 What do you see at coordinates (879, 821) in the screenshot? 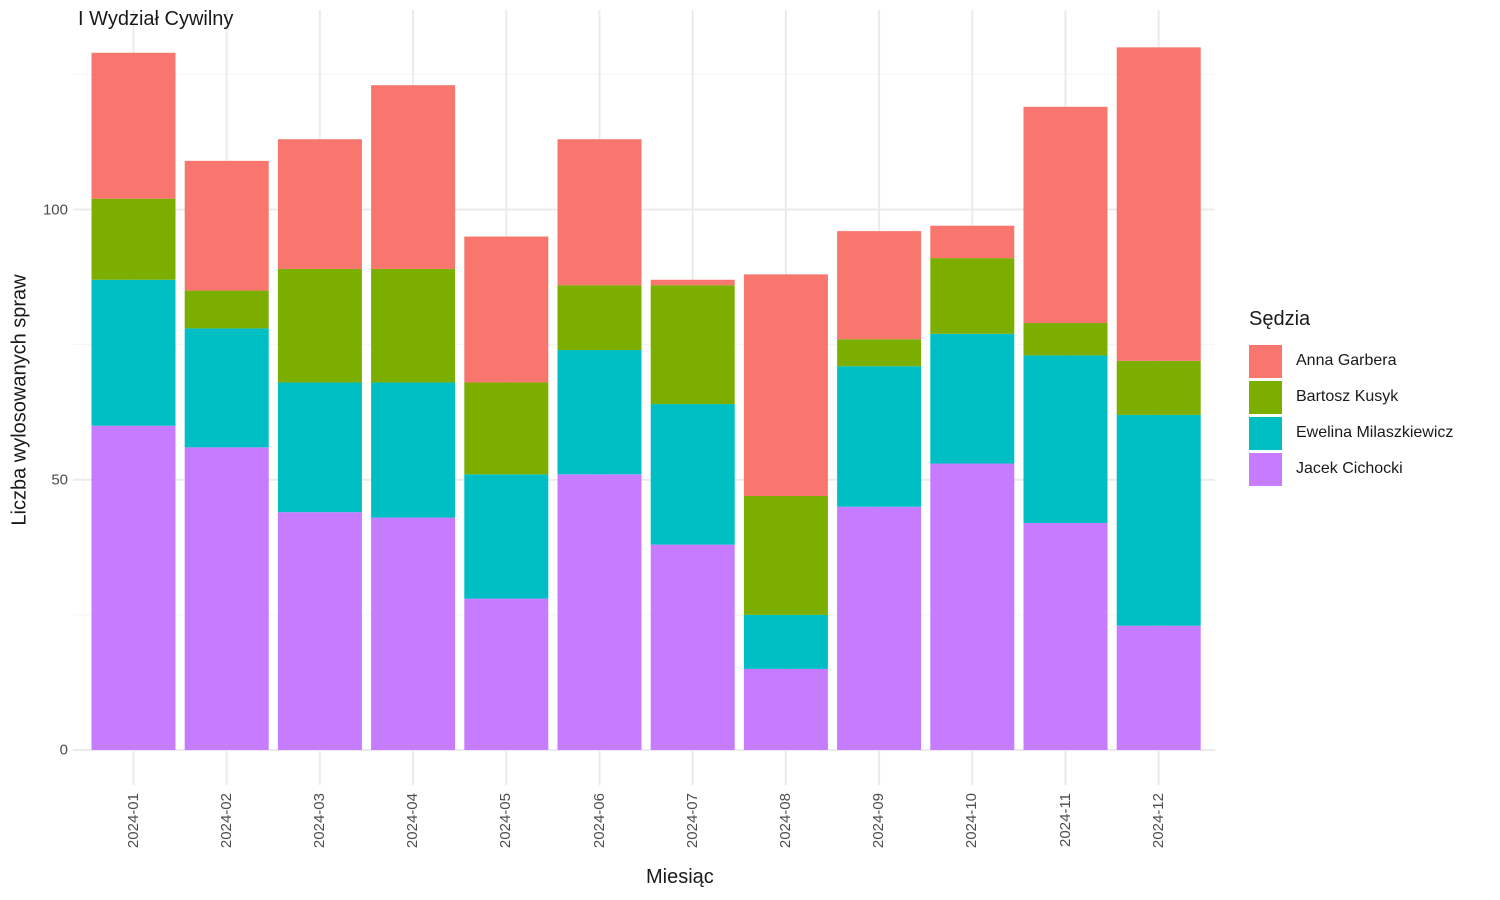
I see `x-tick-label: 2024-09` at bounding box center [879, 821].